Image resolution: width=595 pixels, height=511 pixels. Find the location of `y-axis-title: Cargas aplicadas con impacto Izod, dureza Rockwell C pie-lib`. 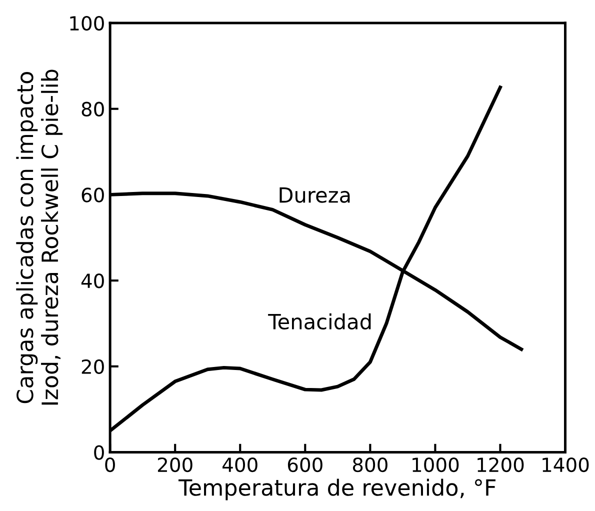

y-axis-title: Cargas aplicadas con impacto Izod, dureza Rockwell C pie-lib is located at coordinates (39, 237).